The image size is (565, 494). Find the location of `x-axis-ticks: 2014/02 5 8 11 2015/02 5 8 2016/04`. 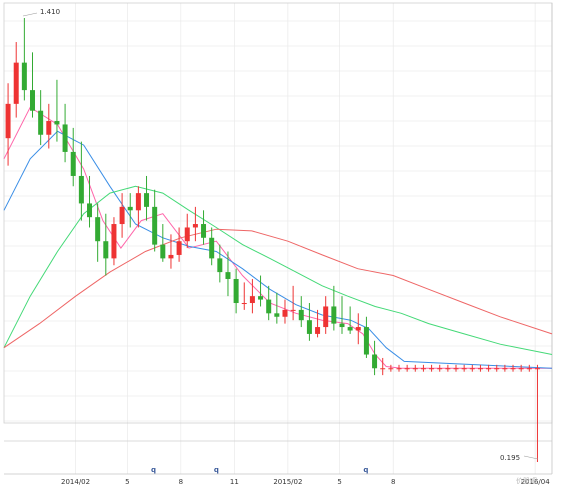

x-axis-ticks: 2014/02 5 8 11 2015/02 5 8 2016/04 is located at coordinates (305, 482).